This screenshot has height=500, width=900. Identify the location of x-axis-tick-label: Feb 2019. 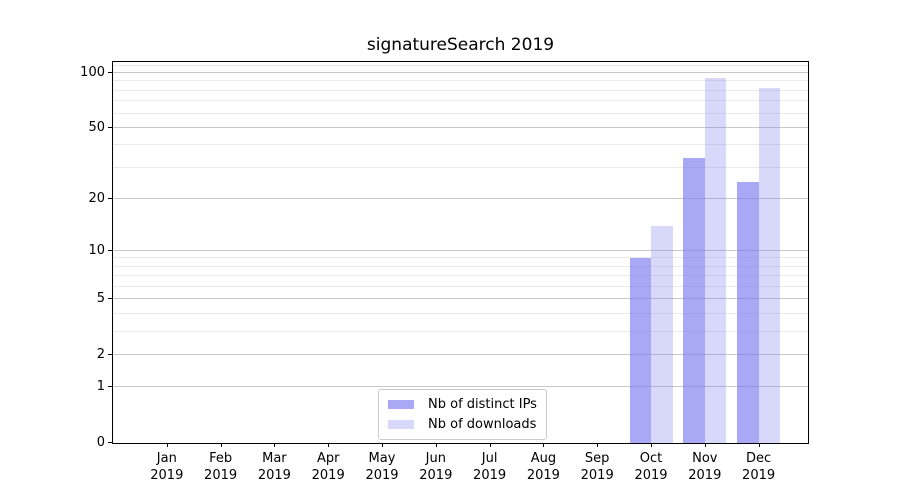
(221, 467).